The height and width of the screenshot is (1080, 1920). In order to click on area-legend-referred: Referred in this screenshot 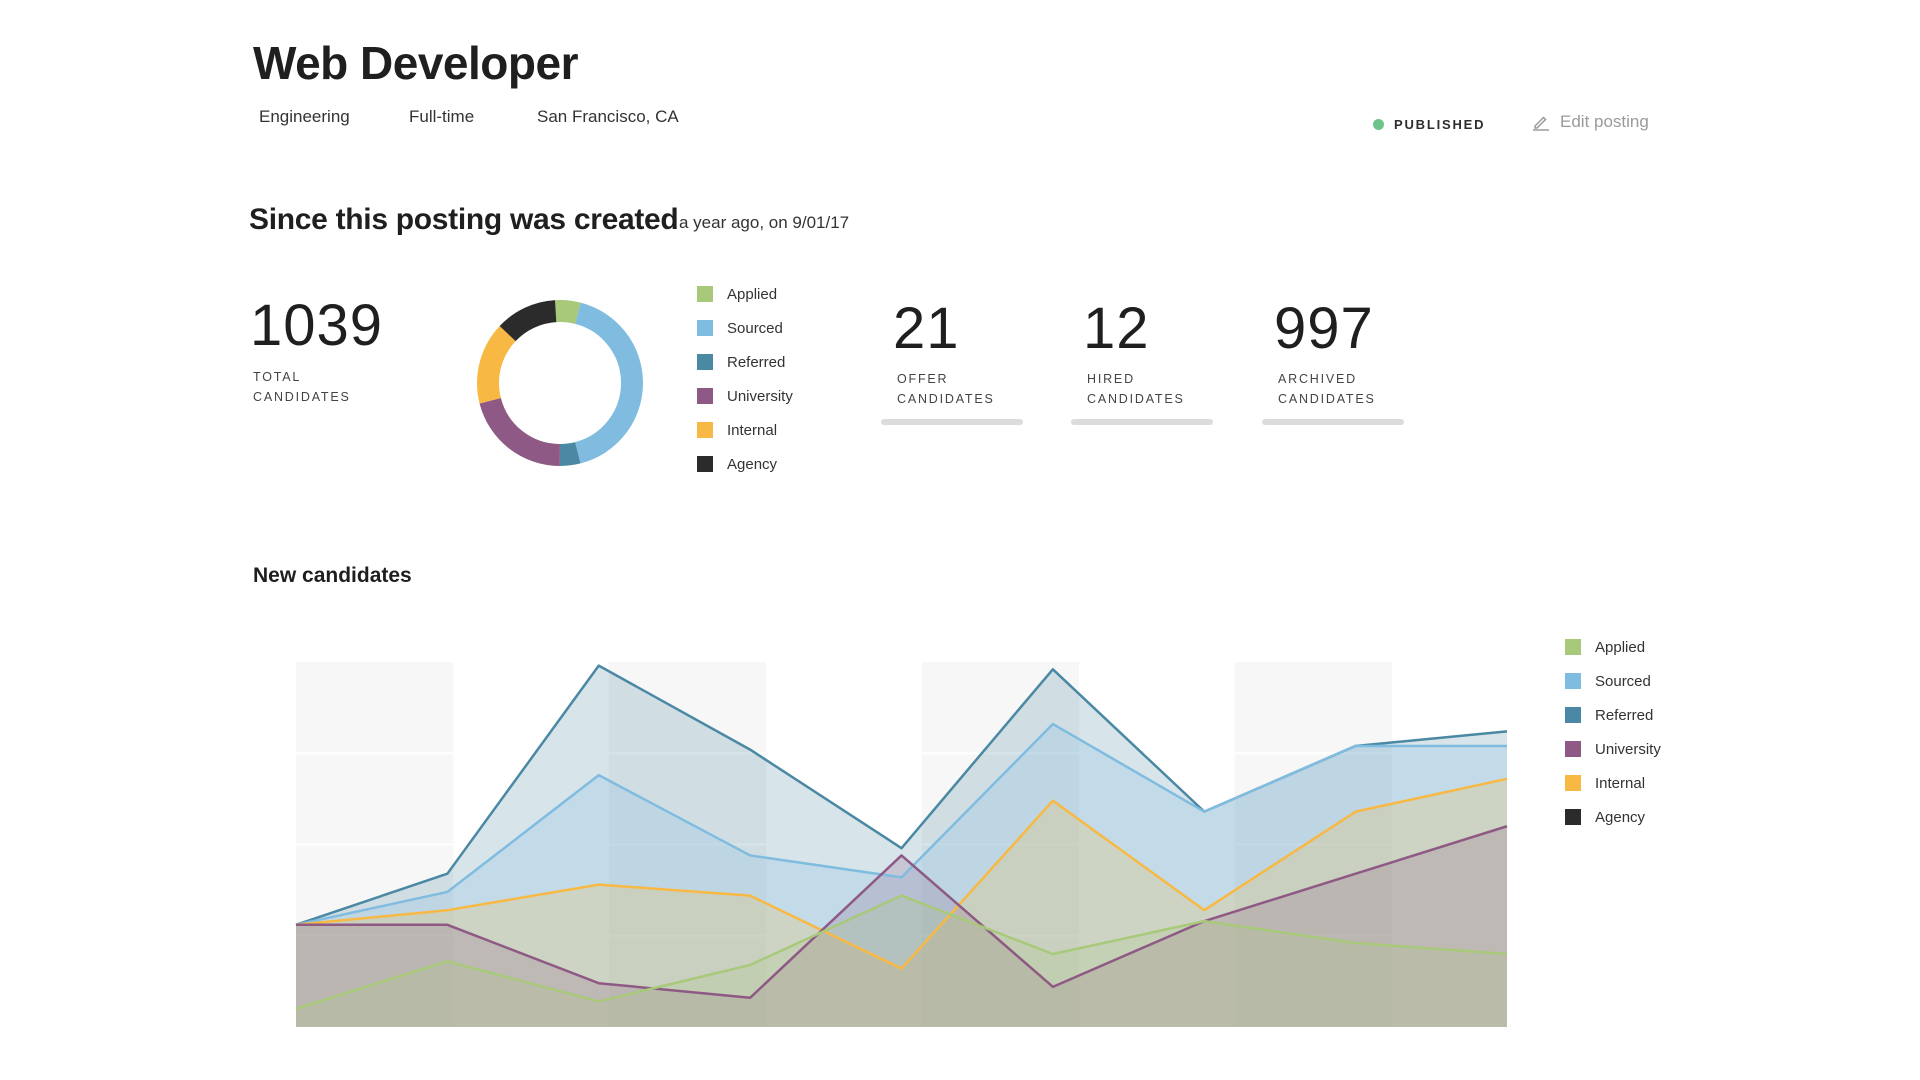, I will do `click(1613, 715)`.